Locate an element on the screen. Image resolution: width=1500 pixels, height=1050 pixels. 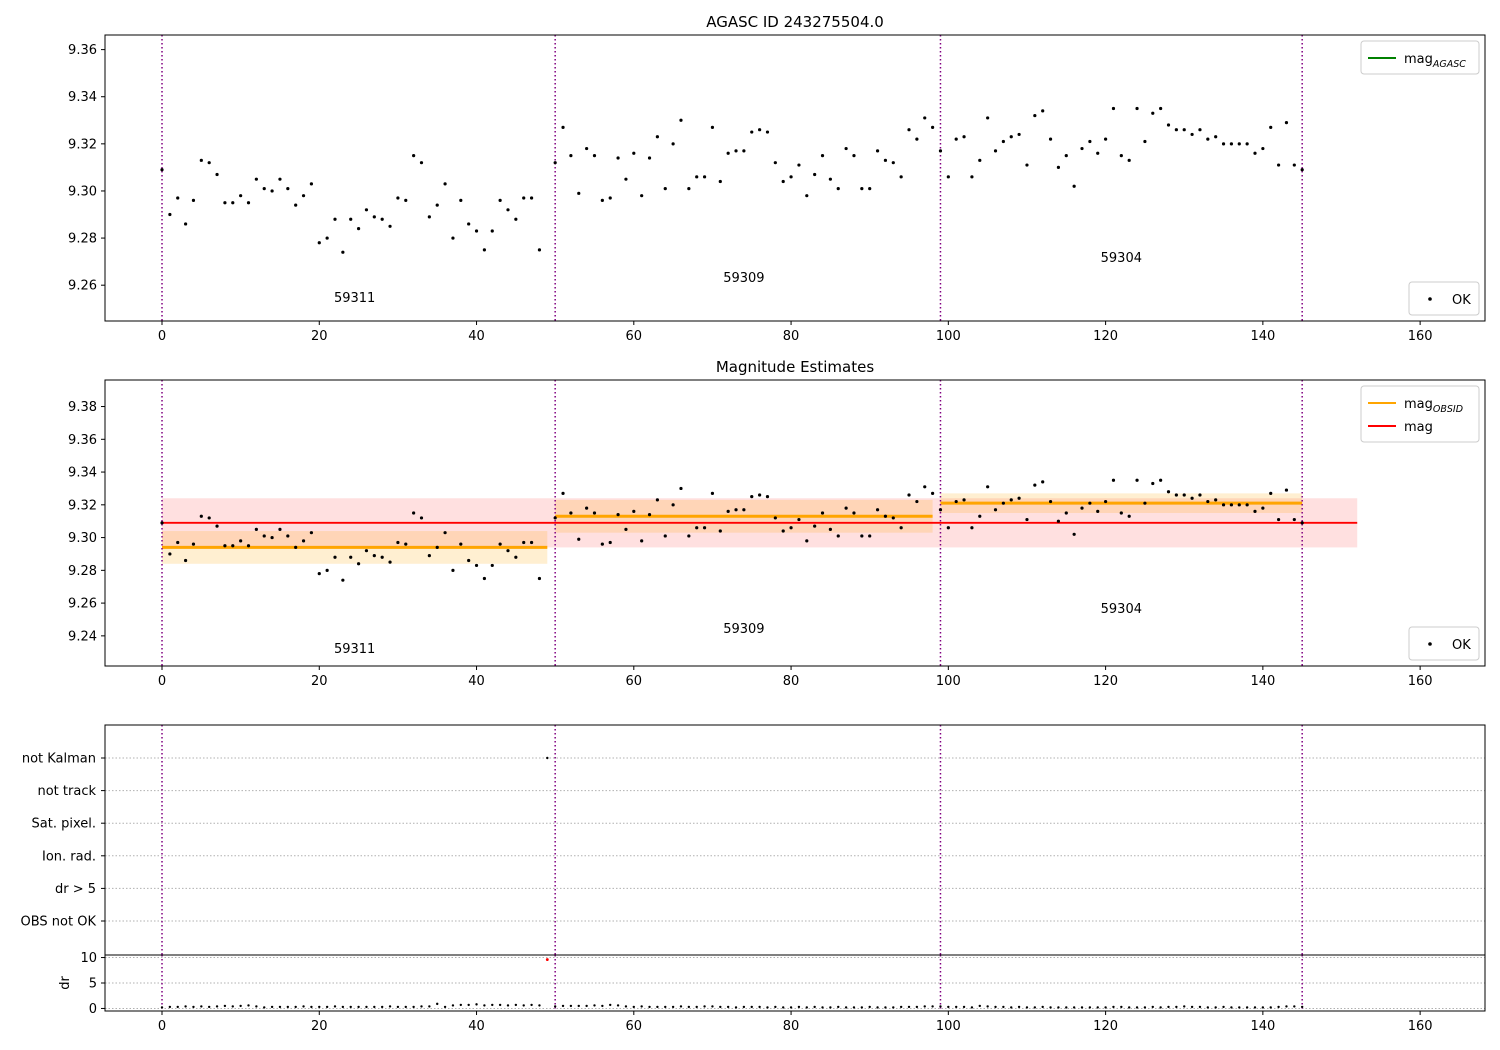
flag-label: Ion. rad. is located at coordinates (69, 856).